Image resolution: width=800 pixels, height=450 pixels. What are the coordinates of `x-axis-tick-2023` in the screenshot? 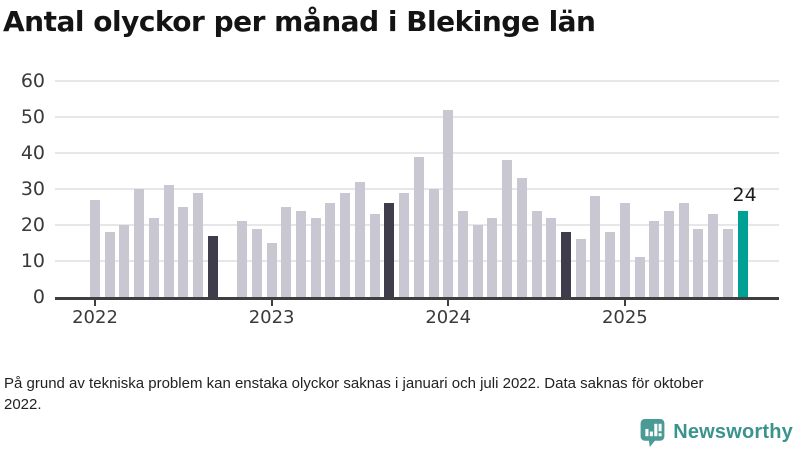 It's located at (271, 302).